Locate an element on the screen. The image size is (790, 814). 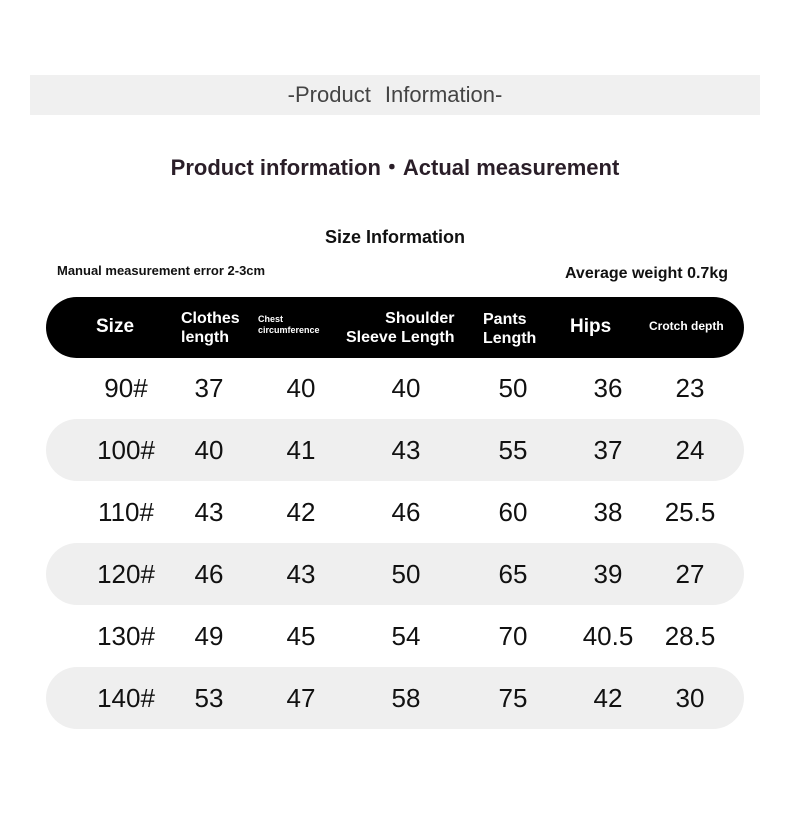
table-cell: 39 is located at coordinates (608, 574).